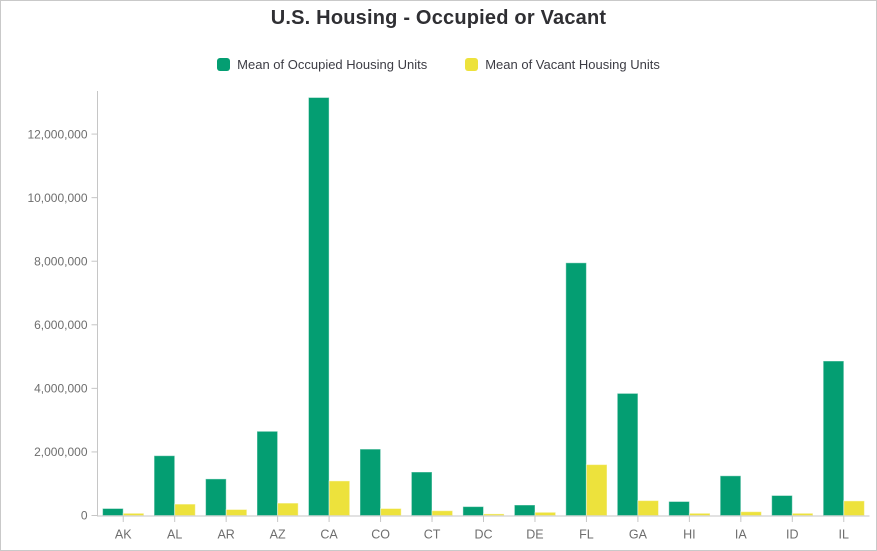  Describe the element at coordinates (319, 306) in the screenshot. I see `bar-occupied-CA` at that location.